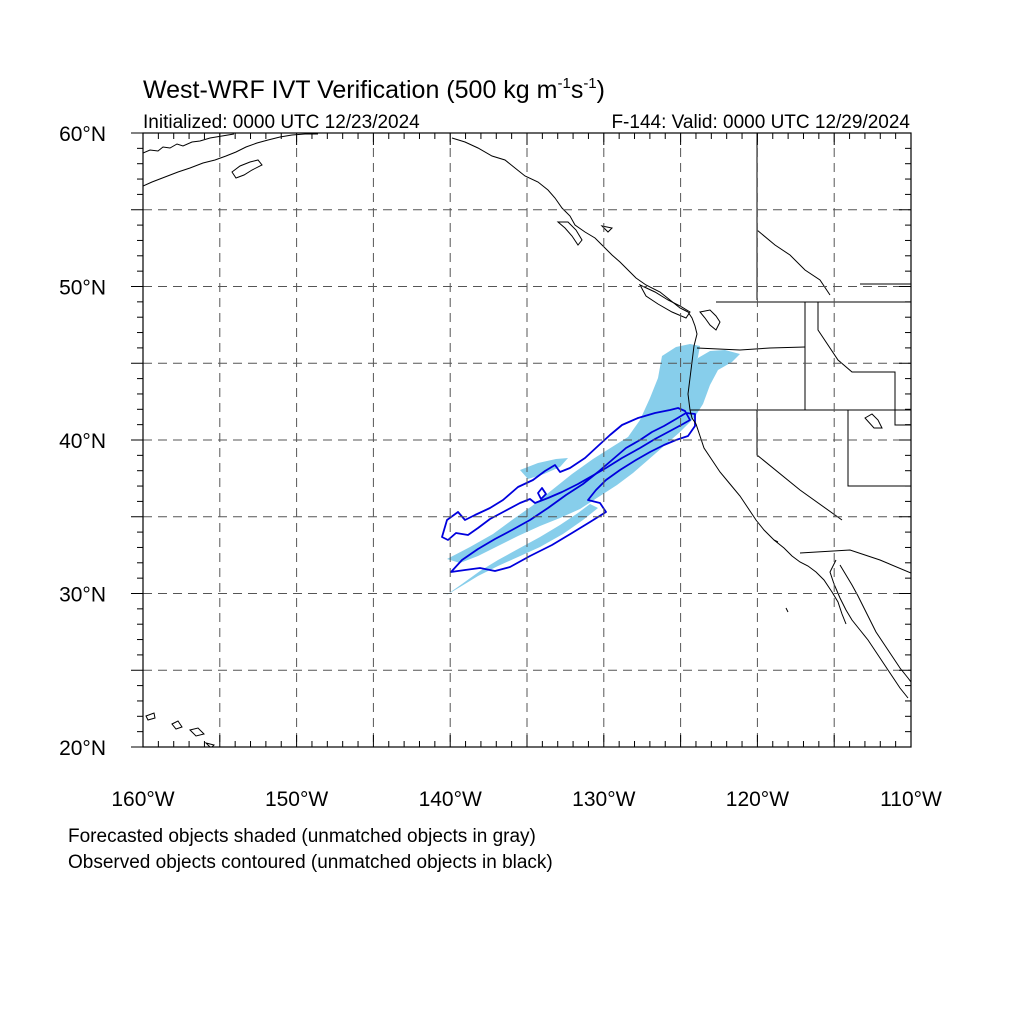 The width and height of the screenshot is (1024, 1024). What do you see at coordinates (911, 799) in the screenshot?
I see `lon-label: 110°W` at bounding box center [911, 799].